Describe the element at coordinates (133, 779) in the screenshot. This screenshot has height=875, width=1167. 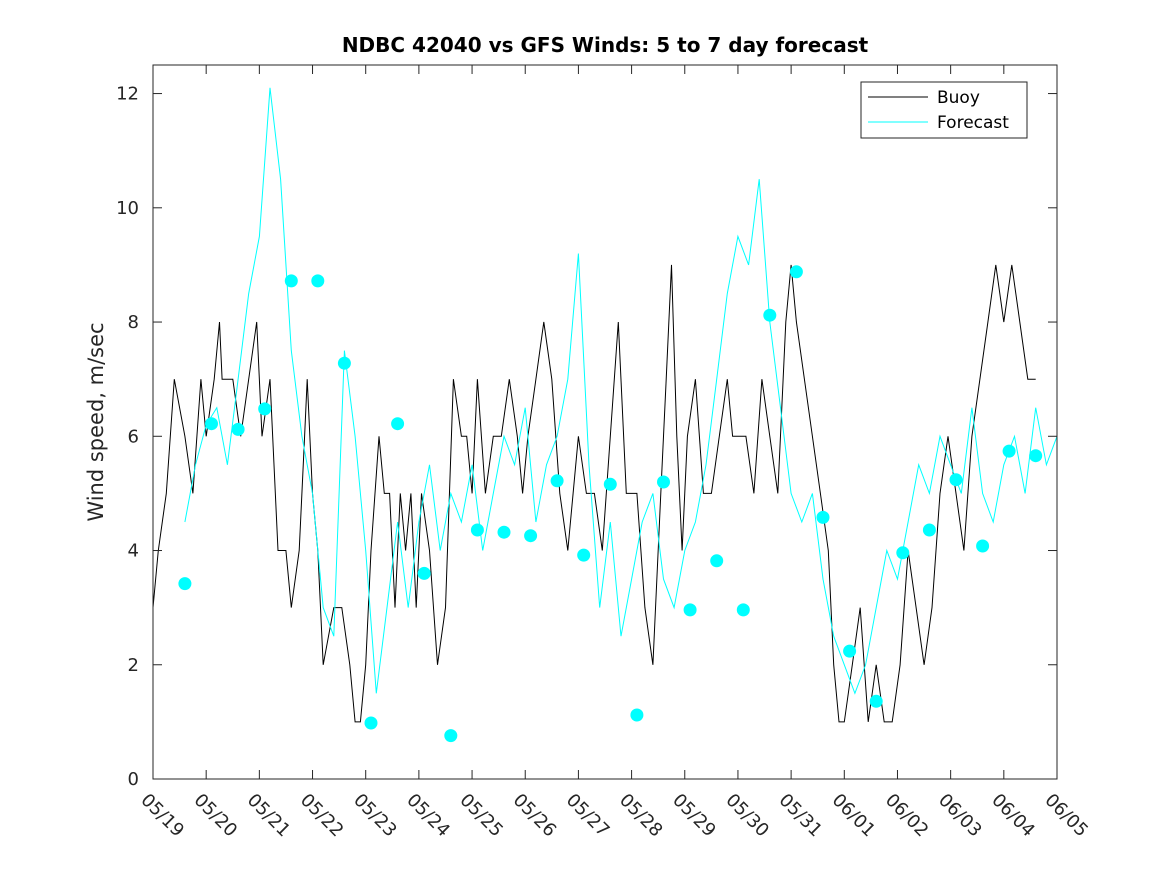
I see `y-tick-label: 0` at that location.